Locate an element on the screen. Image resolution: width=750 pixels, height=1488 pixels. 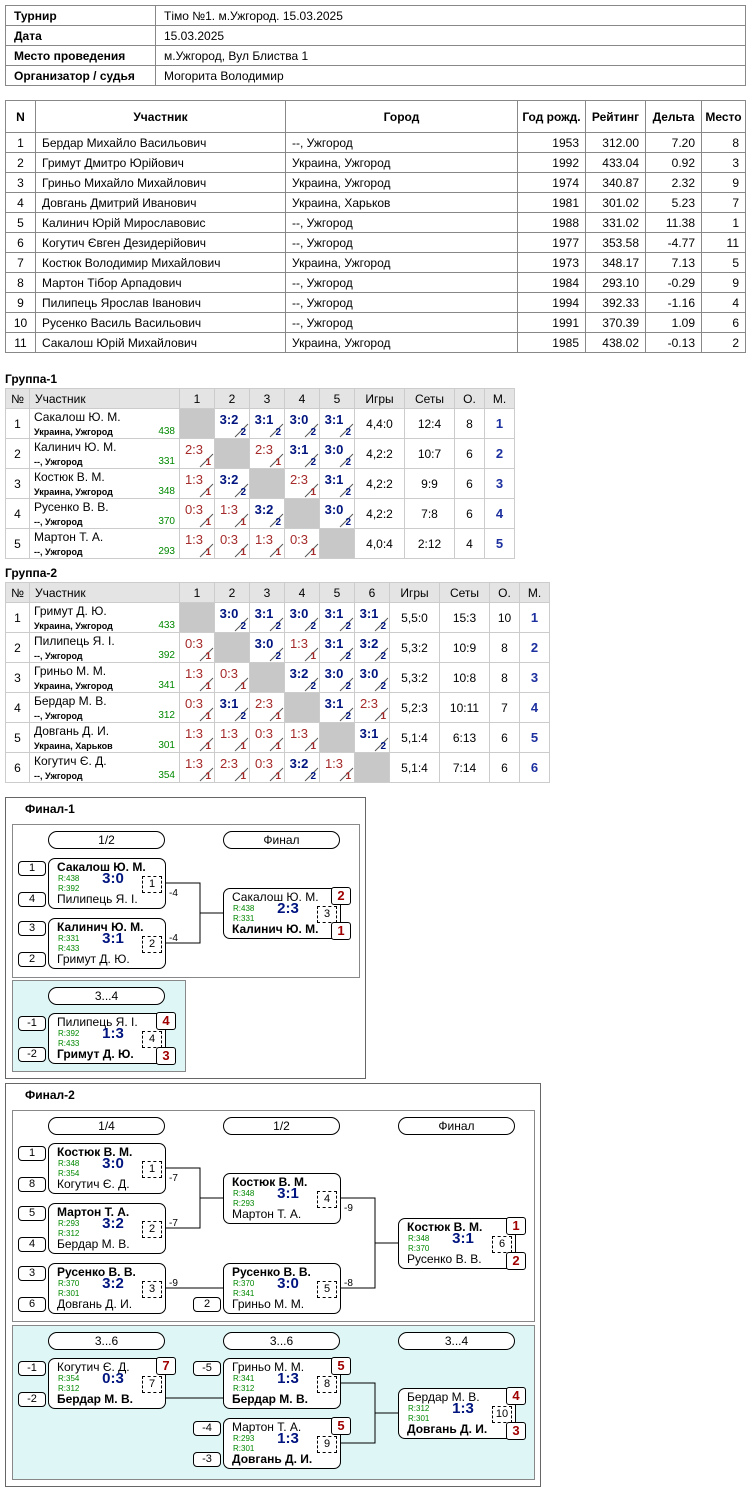
rating: 354 is located at coordinates (166, 775).